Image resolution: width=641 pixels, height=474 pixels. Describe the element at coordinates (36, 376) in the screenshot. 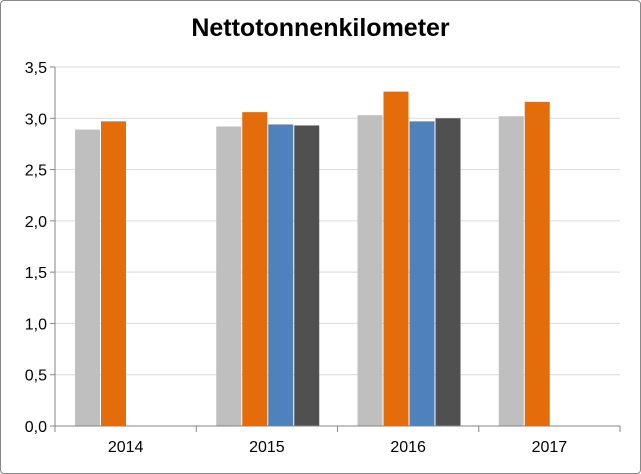

I see `y-tick-label: 0,5` at that location.